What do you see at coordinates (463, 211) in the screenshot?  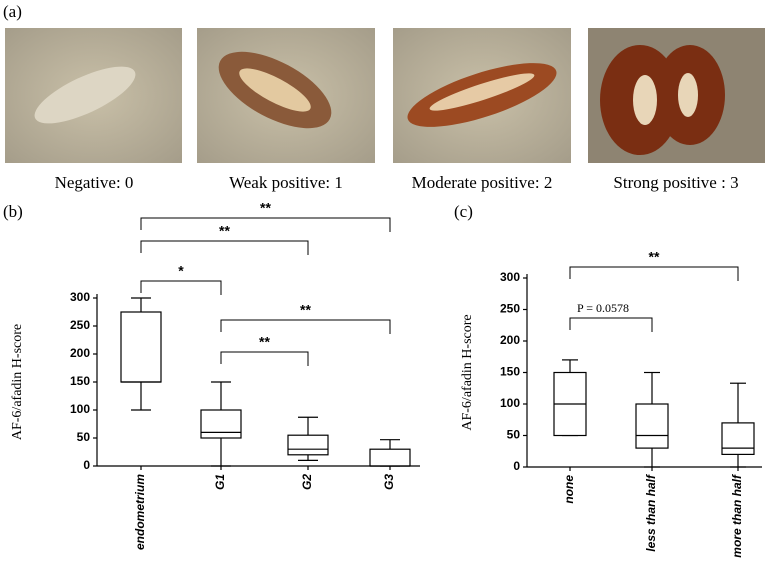 I see `panel-label: (c)` at bounding box center [463, 211].